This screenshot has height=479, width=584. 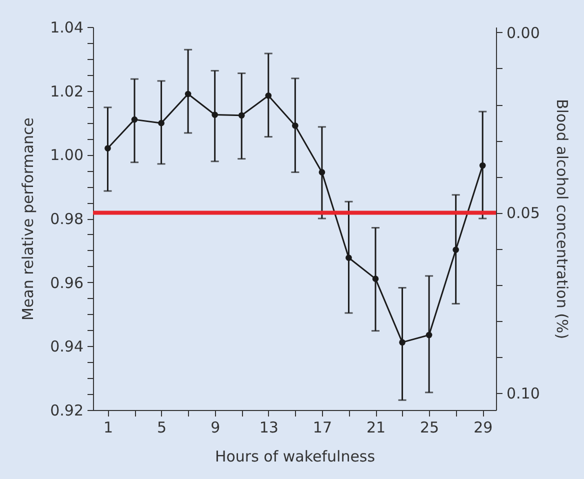 What do you see at coordinates (108, 427) in the screenshot?
I see `x-tick-label: 1` at bounding box center [108, 427].